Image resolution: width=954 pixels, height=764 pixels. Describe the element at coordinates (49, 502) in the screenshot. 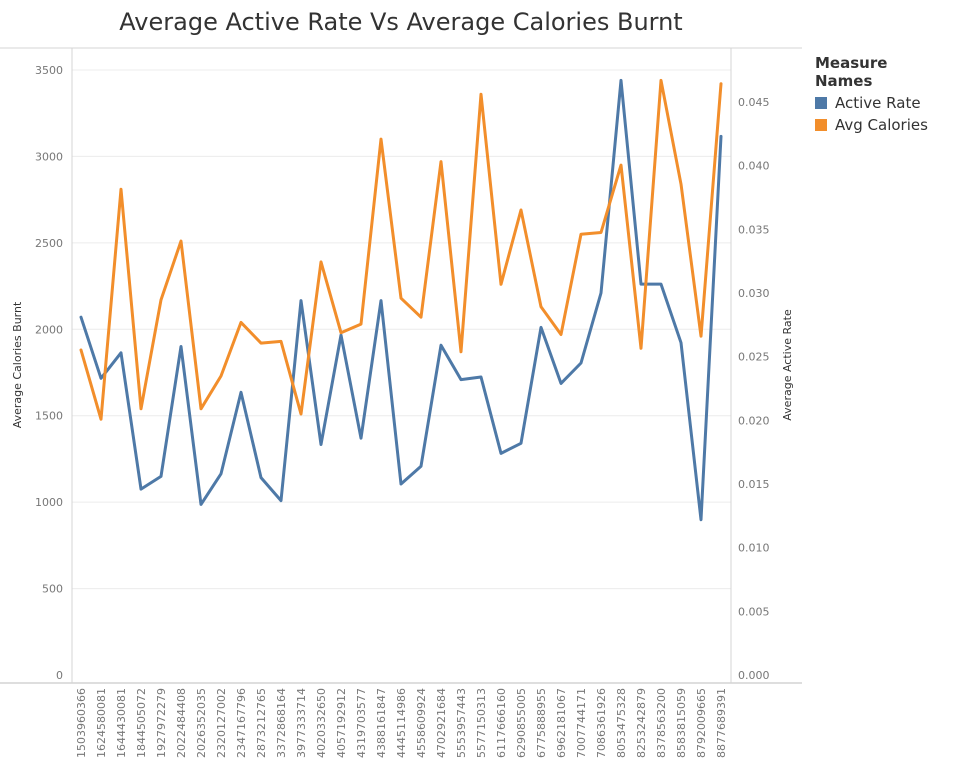

I see `left-tick-label-2: 1000` at that location.